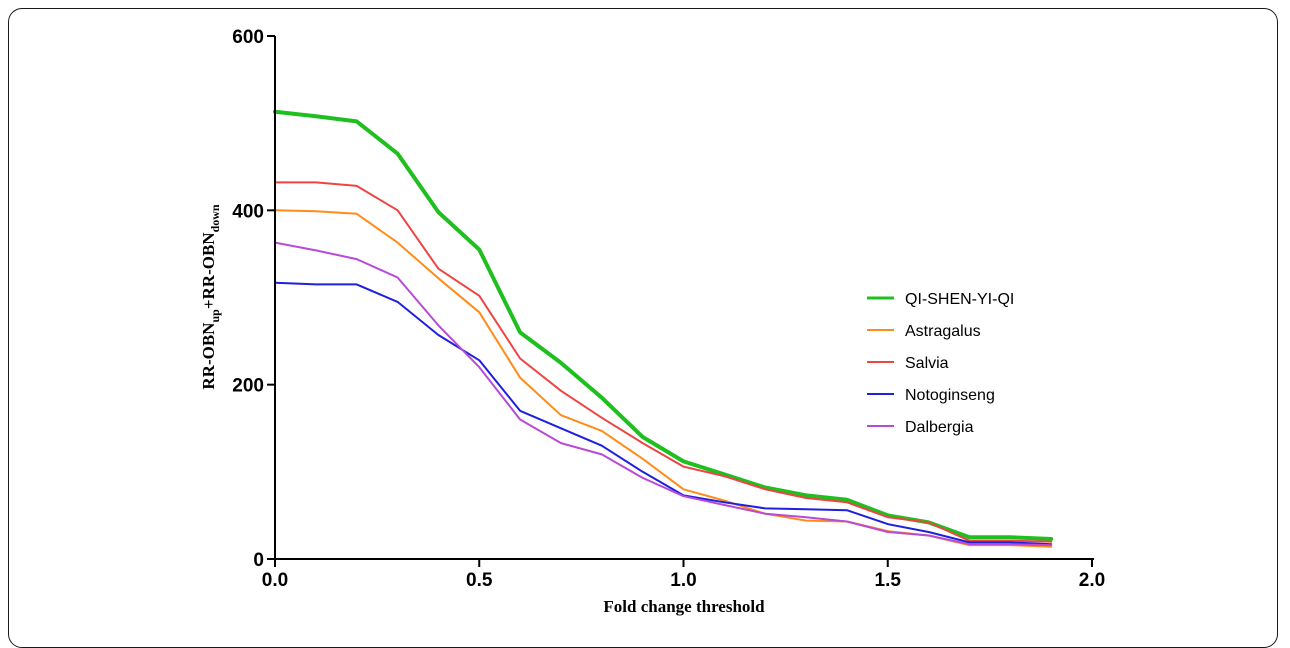 Image resolution: width=1290 pixels, height=648 pixels. I want to click on legend-label-2: Salvia, so click(927, 363).